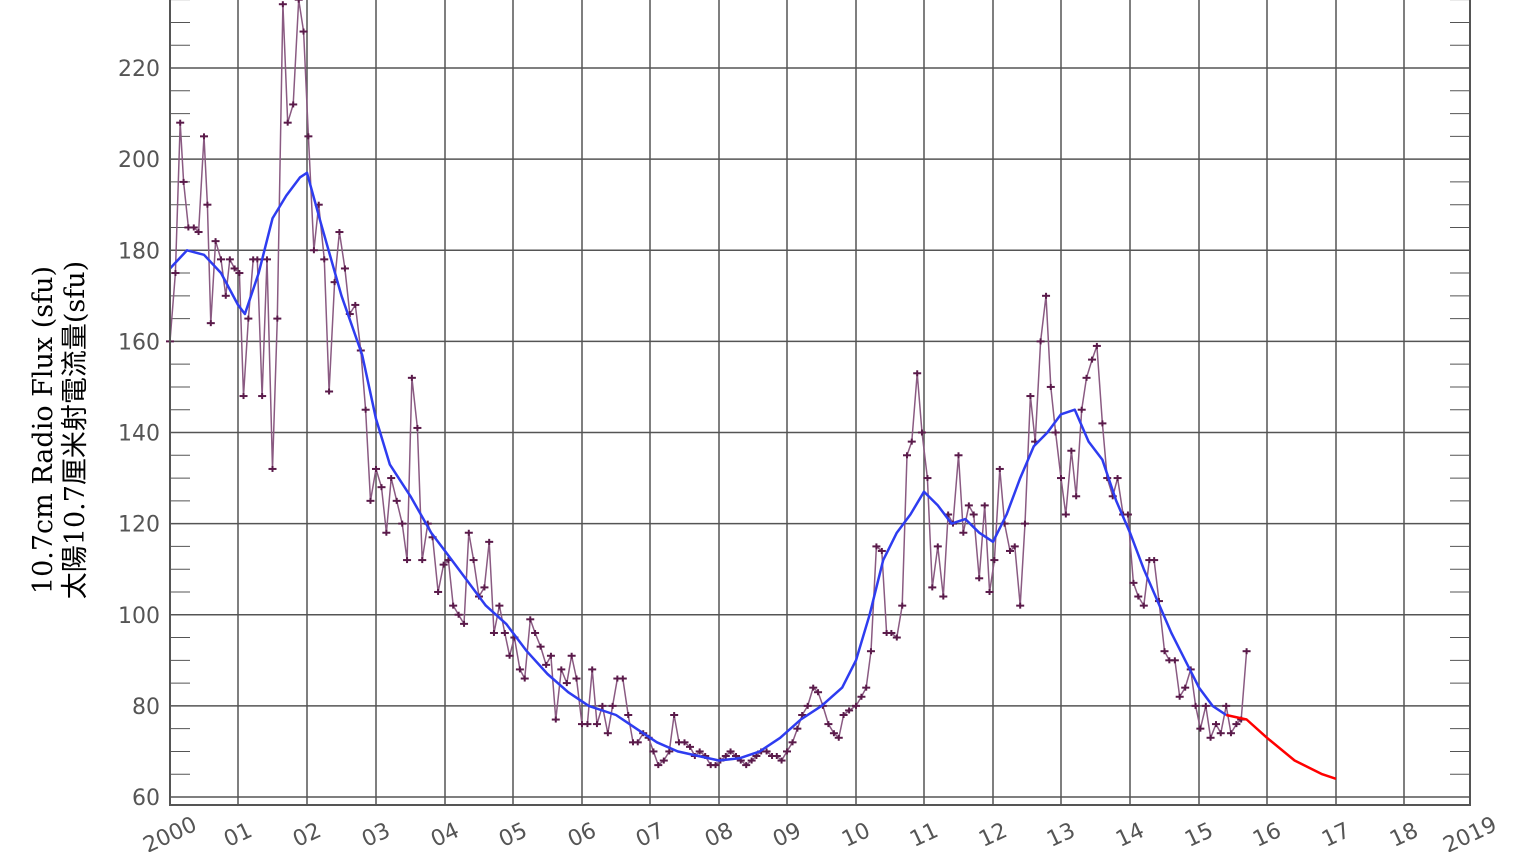  What do you see at coordinates (139, 251) in the screenshot?
I see `y-tick-label: 180` at bounding box center [139, 251].